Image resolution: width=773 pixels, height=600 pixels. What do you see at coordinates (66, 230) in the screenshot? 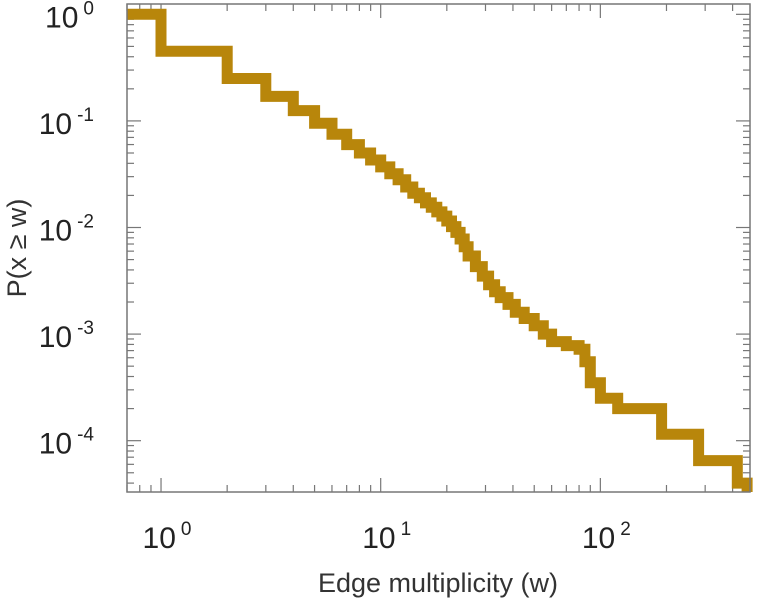
I see `y-tick-label: 10 -2` at bounding box center [66, 230].